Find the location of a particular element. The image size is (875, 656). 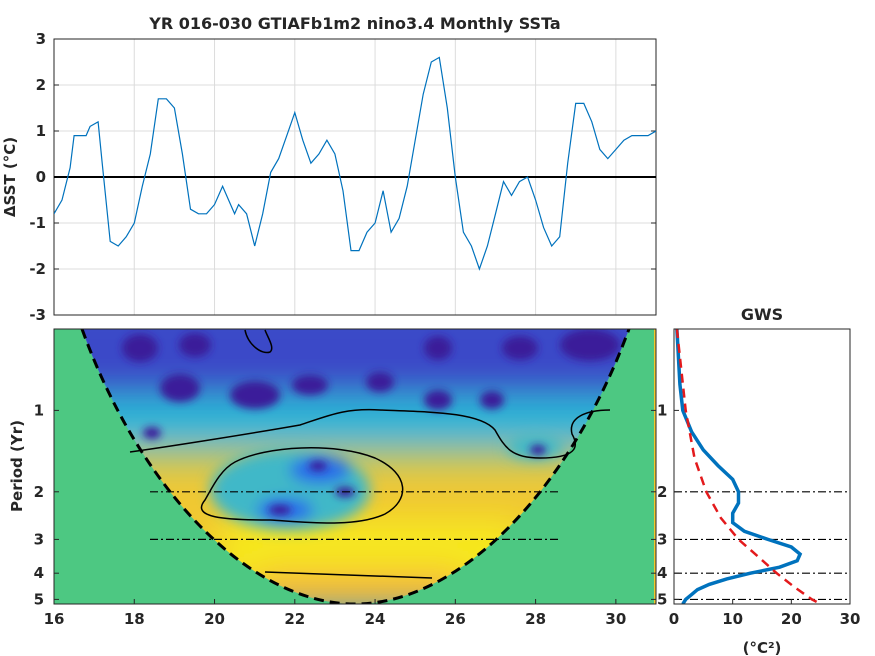

wavelet-y-tick-label: 2 is located at coordinates (39, 492).